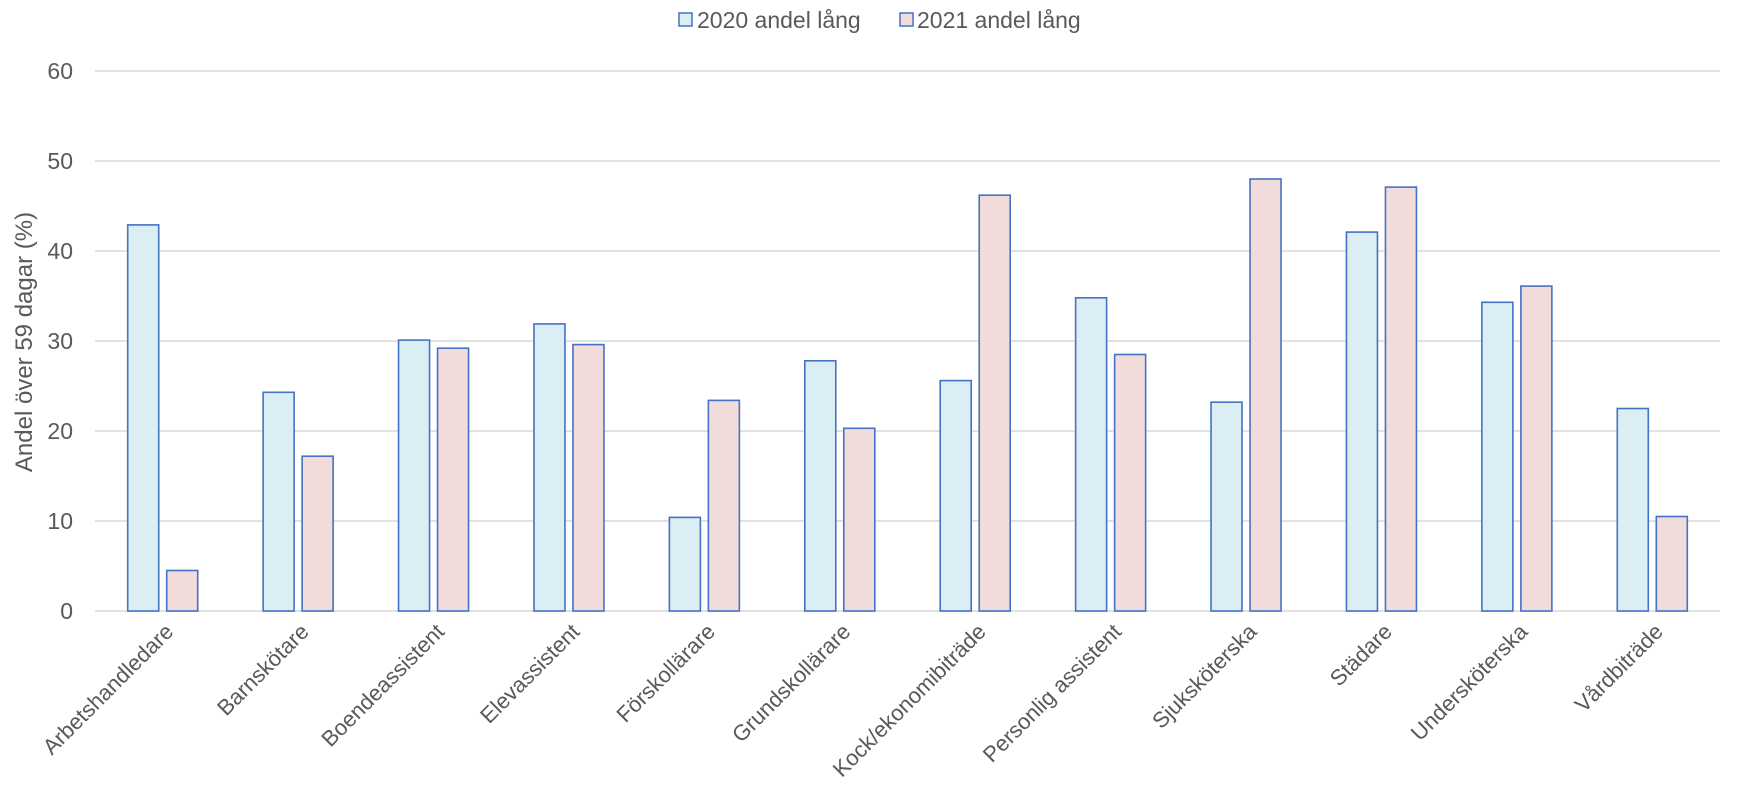  I want to click on y-axis-ticks: 0 10 20 30 40 50 60, so click(60, 341).